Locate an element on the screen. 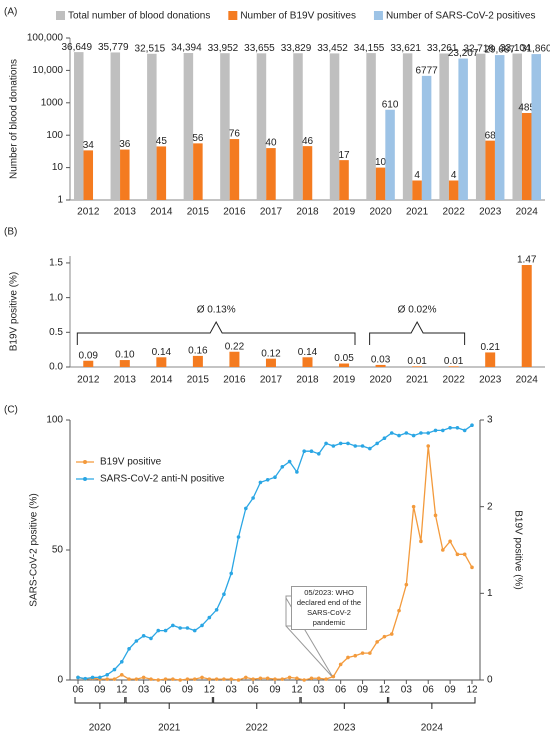  legend-label: B19V positive is located at coordinates (131, 462).